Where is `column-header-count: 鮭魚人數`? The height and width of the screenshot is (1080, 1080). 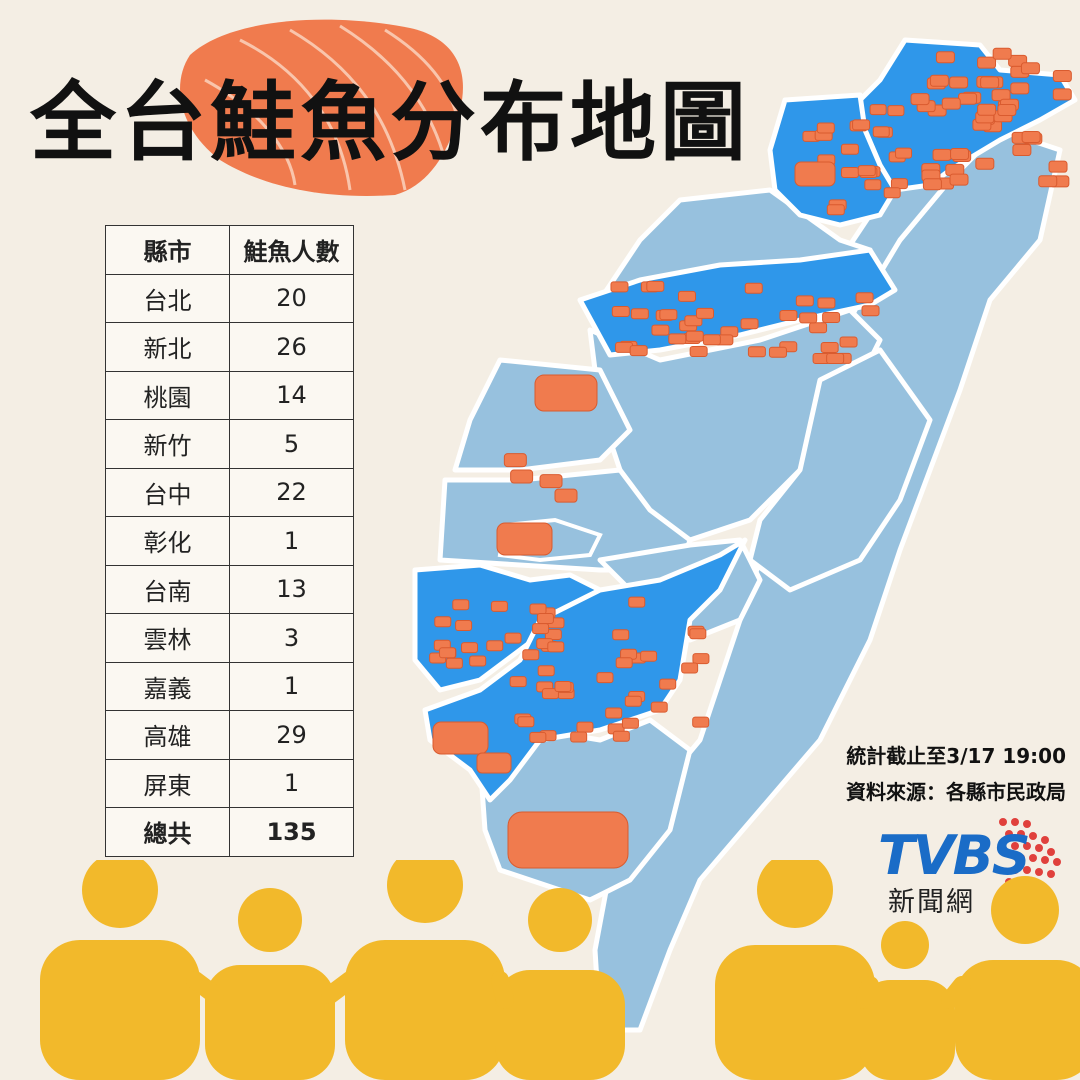 column-header-count: 鮭魚人數 is located at coordinates (291, 250).